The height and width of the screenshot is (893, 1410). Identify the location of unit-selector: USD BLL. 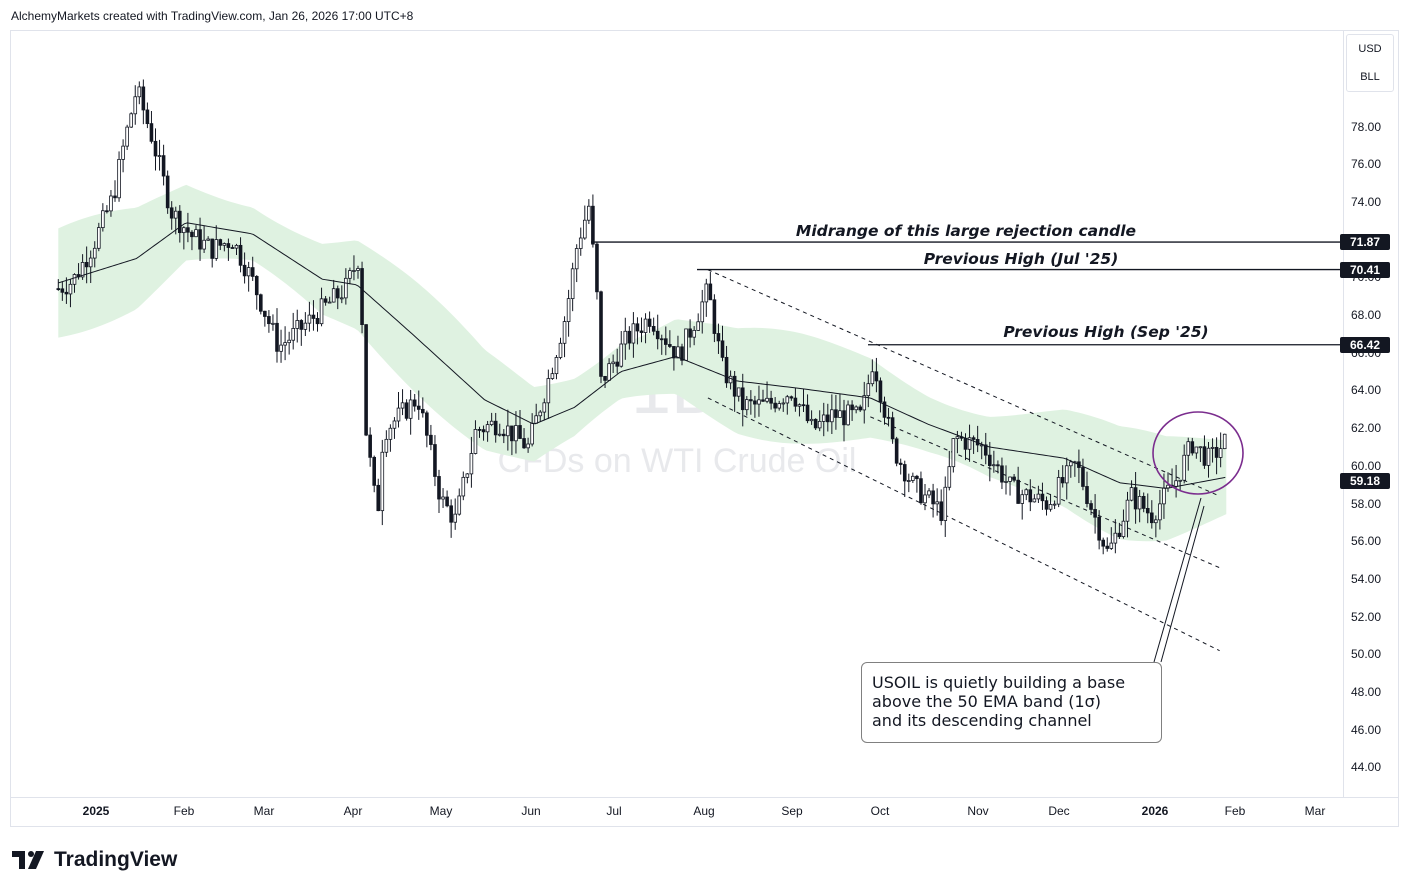
(1370, 63).